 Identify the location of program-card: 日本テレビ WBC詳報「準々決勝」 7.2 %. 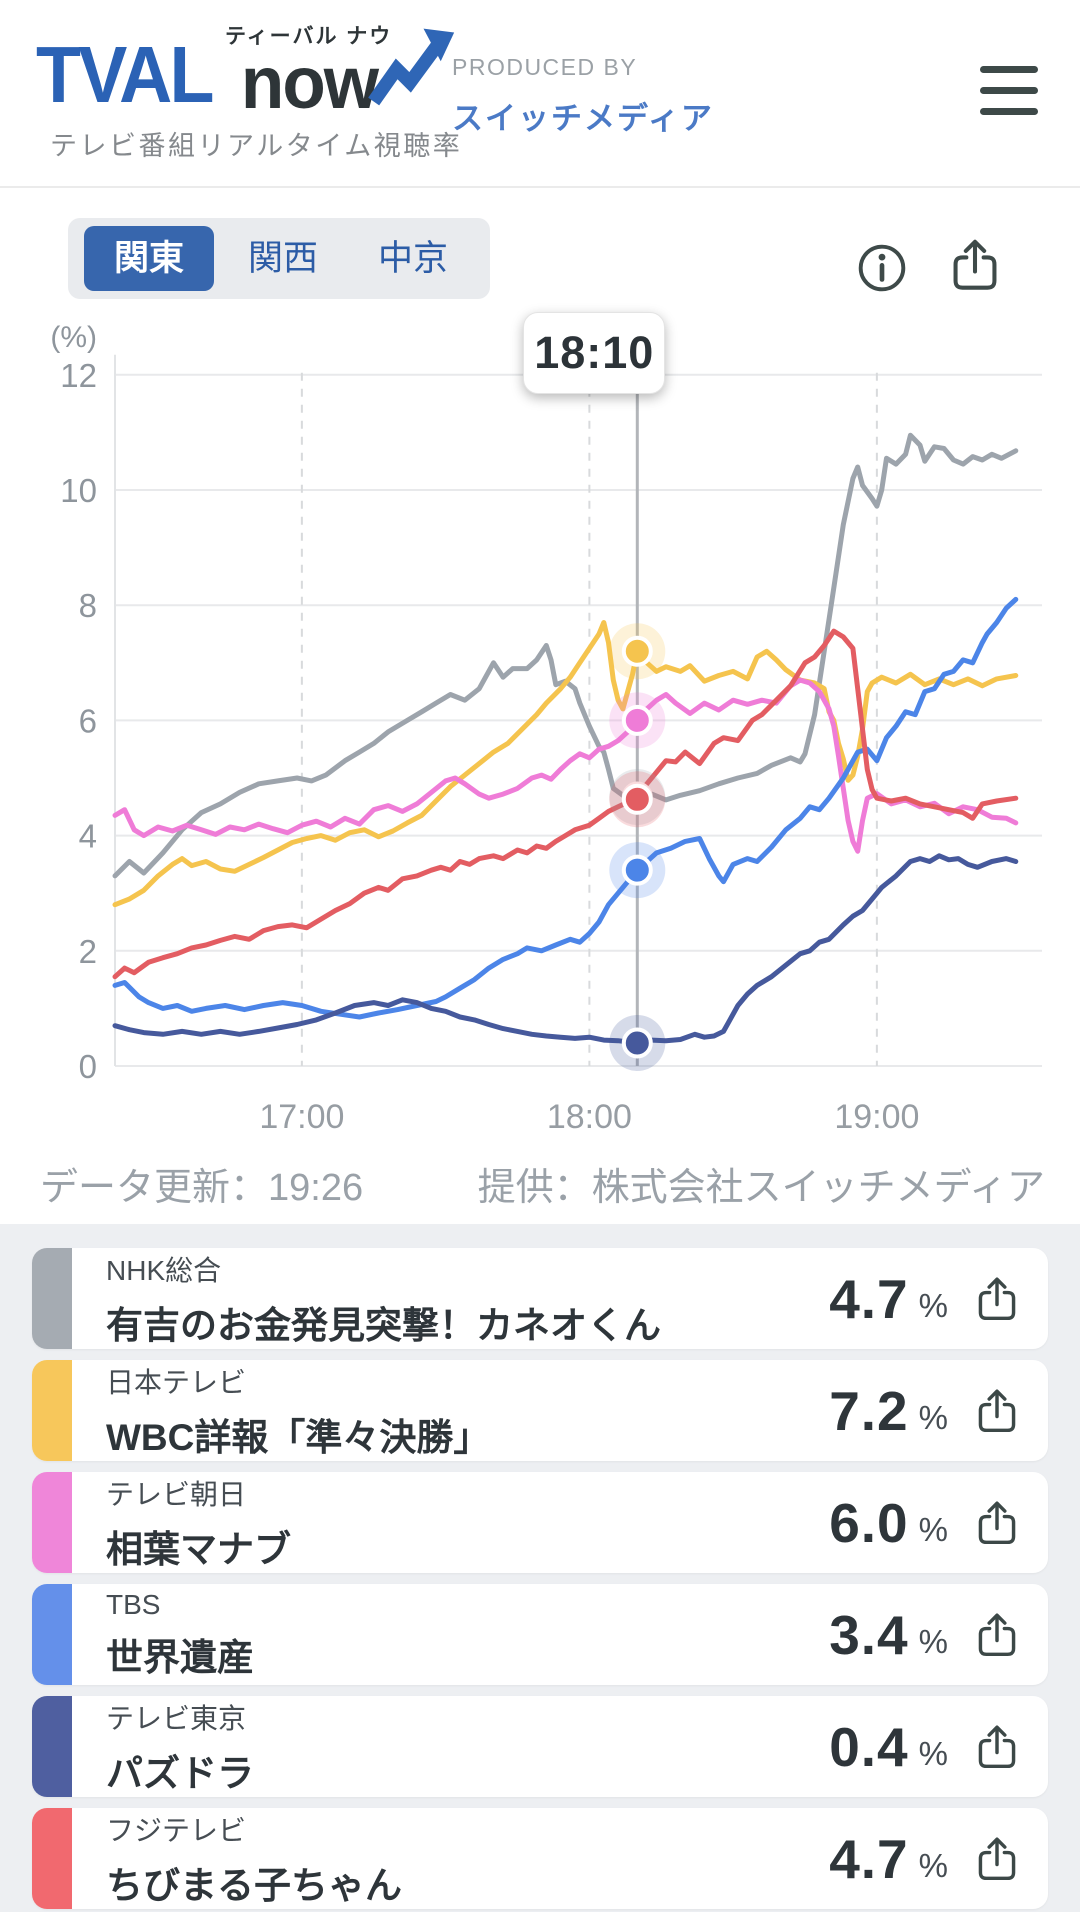
(540, 1410).